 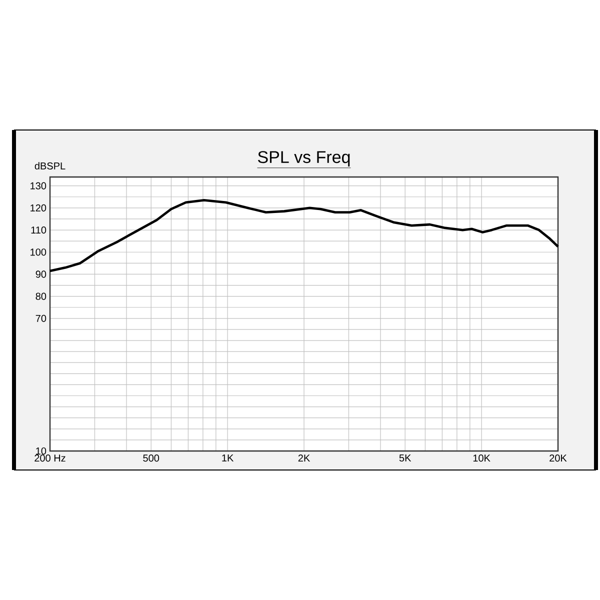 I want to click on y-axis-title: dBSPL, so click(x=50, y=166).